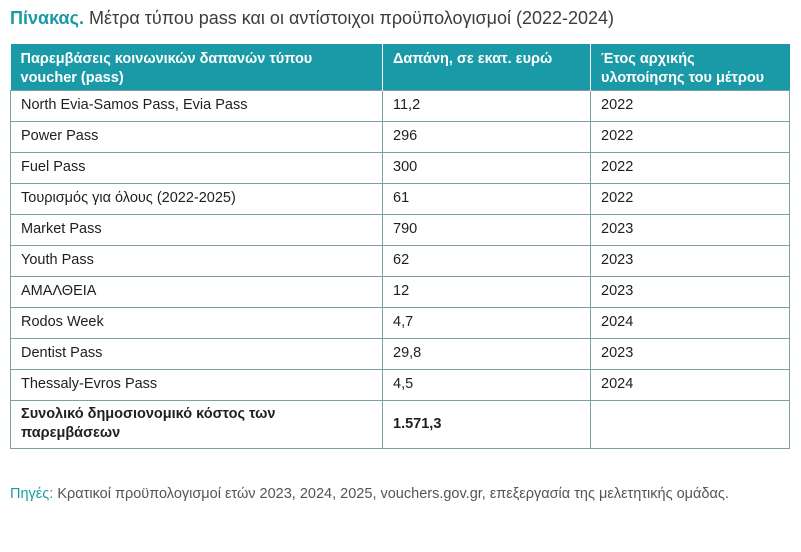  I want to click on measure-name: Dentist Pass, so click(196, 353).